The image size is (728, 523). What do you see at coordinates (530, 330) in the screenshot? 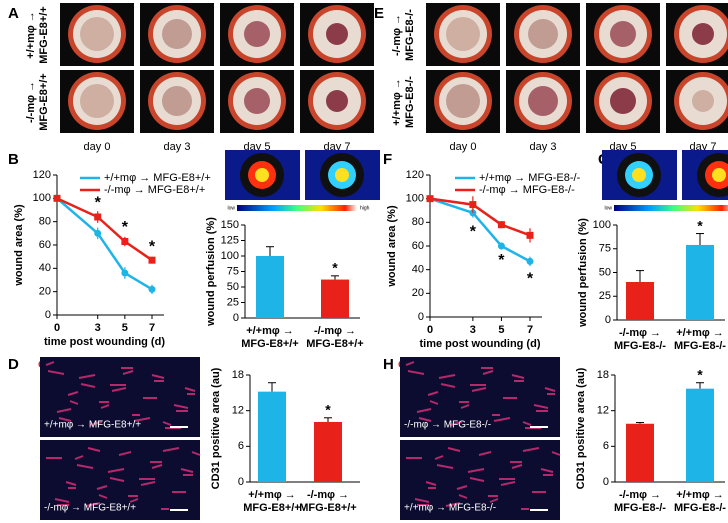
I see `x-tick-label: 7` at bounding box center [530, 330].